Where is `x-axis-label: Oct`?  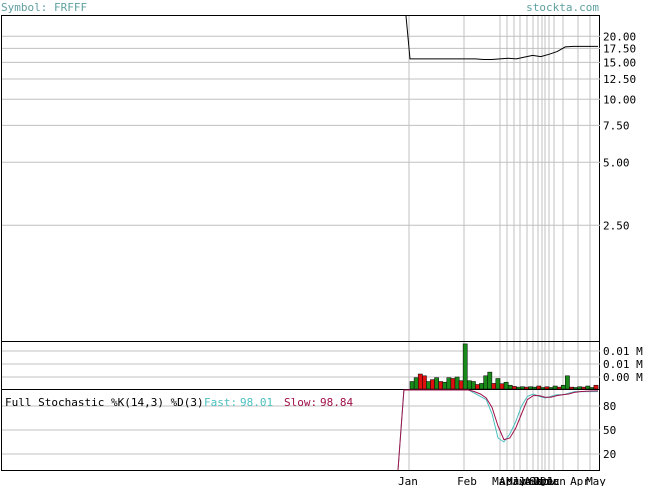 x-axis-label: Oct is located at coordinates (543, 480).